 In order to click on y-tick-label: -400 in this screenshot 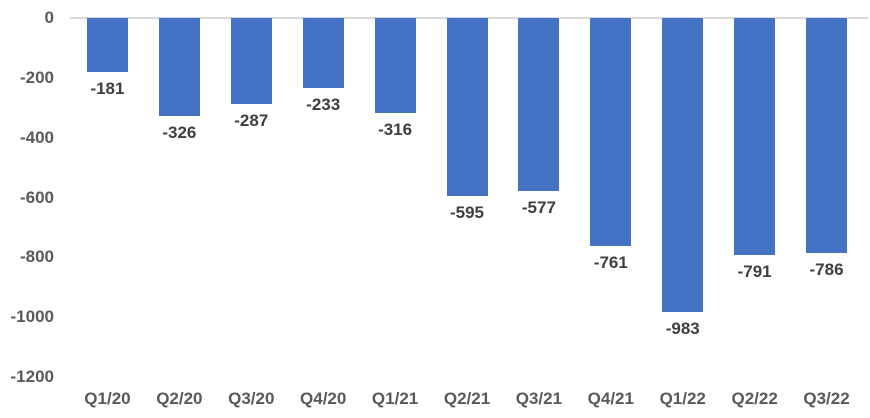, I will do `click(36, 137)`.